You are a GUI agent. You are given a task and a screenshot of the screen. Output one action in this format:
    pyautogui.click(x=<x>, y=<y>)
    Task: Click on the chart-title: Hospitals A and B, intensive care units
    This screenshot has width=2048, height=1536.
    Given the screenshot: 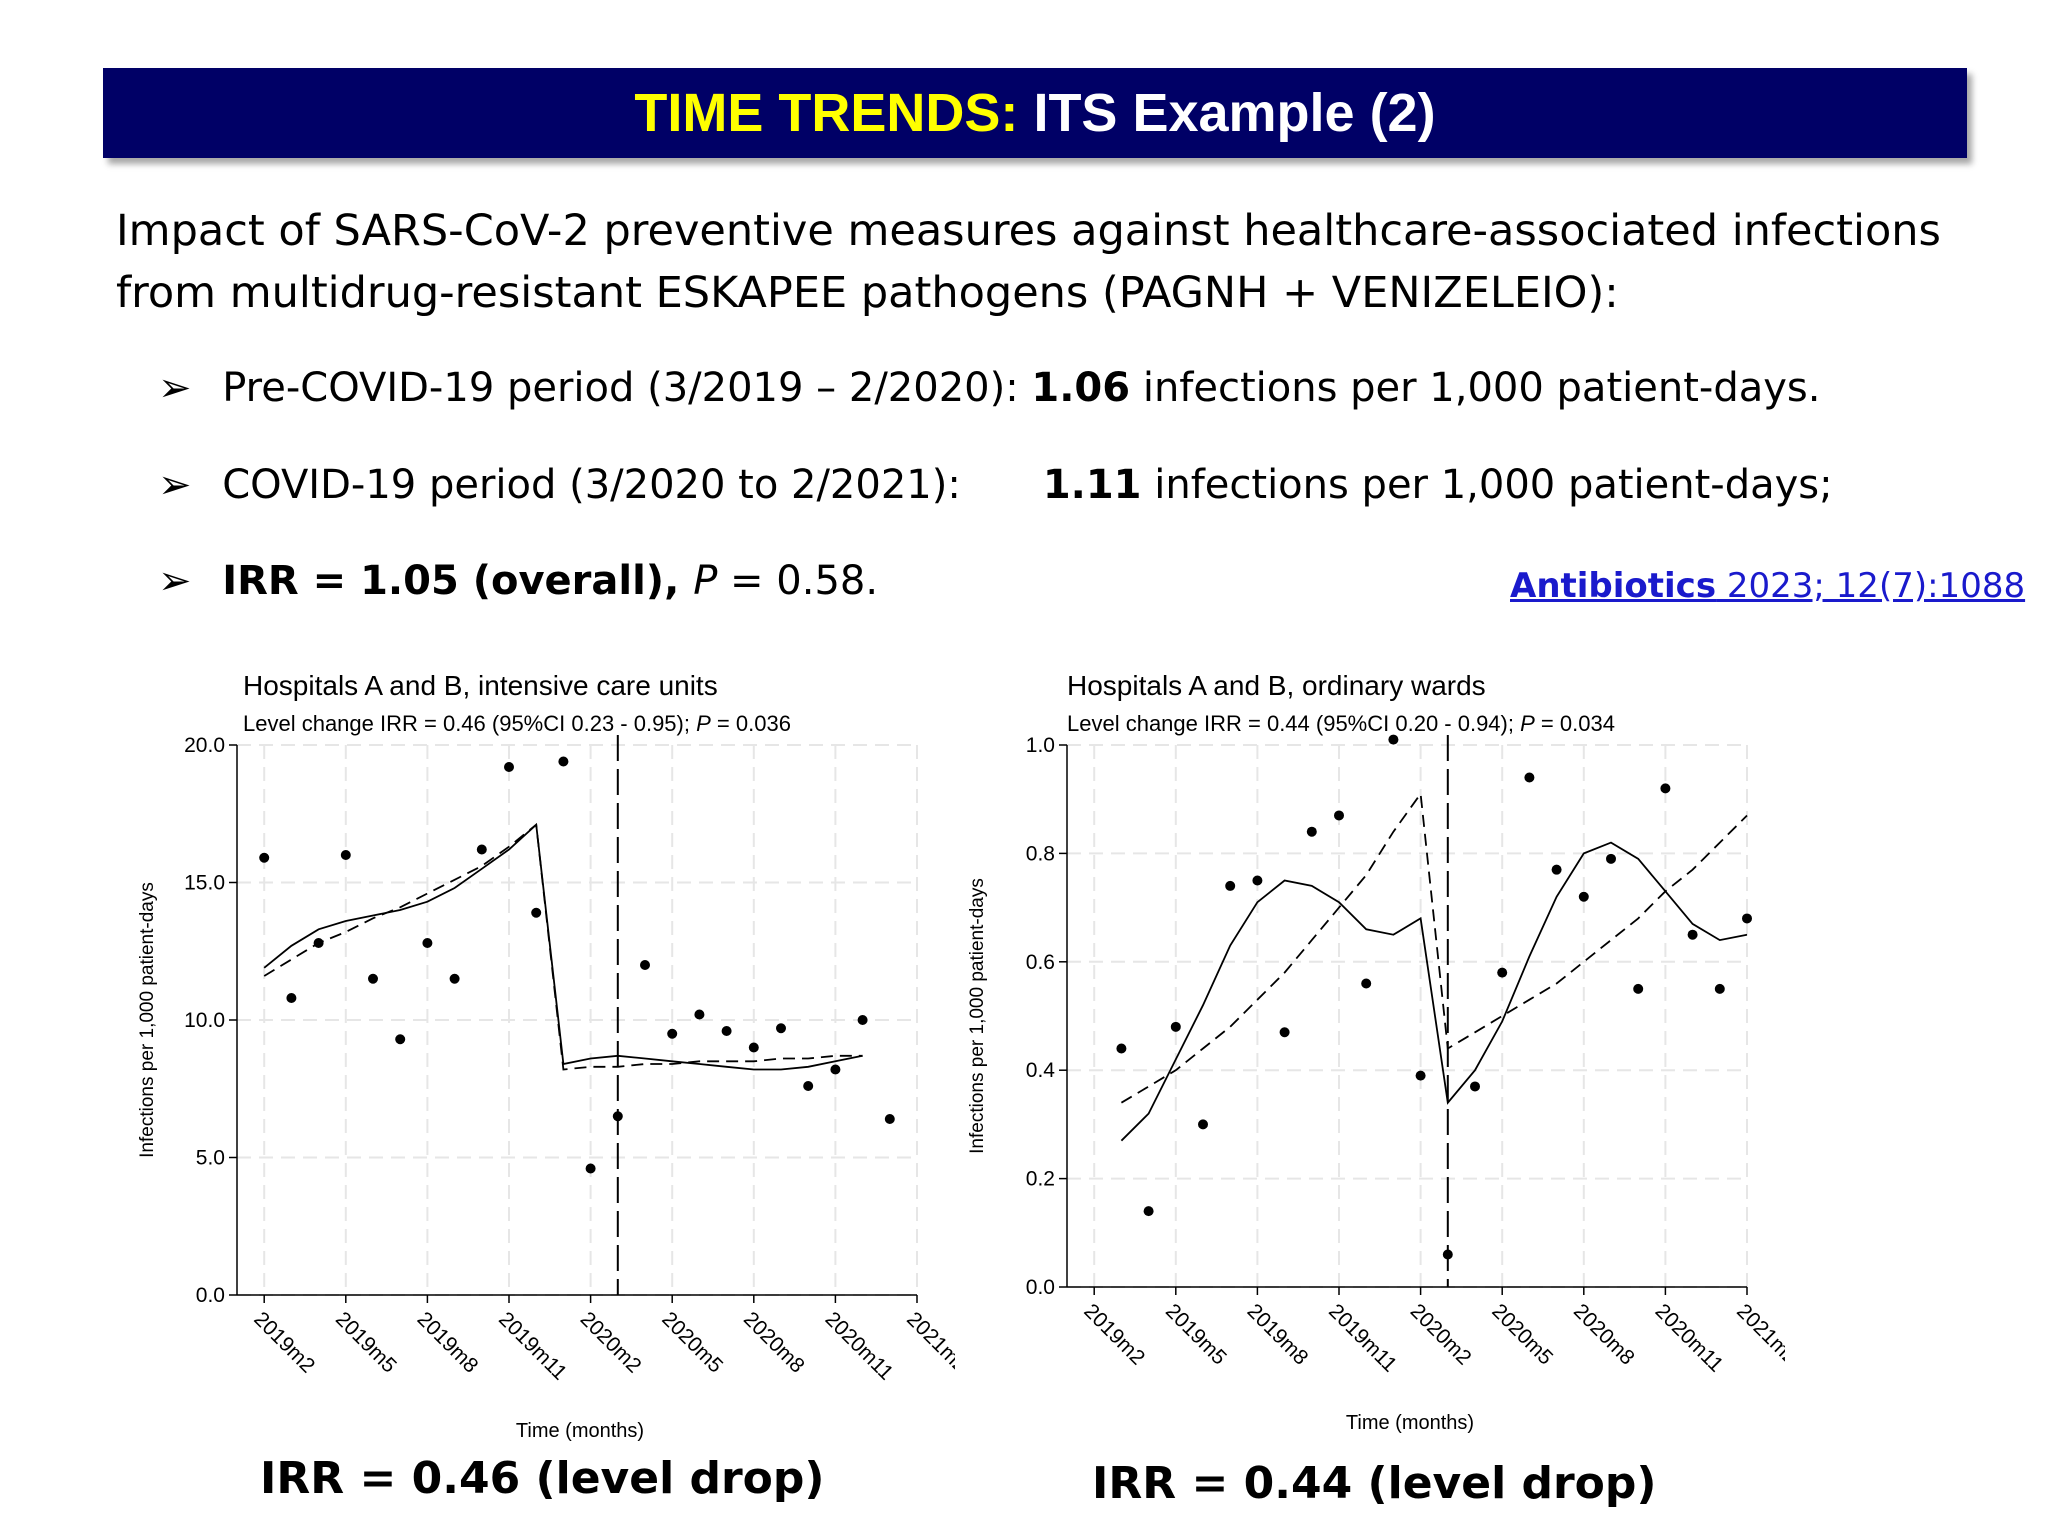 What is the action you would take?
    pyautogui.click(x=480, y=685)
    